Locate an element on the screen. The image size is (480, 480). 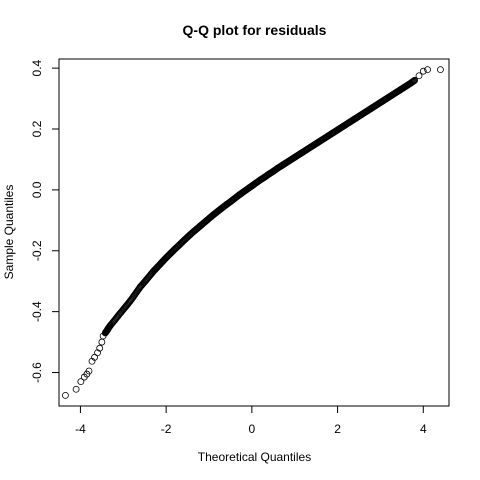
y-axis-label: Sample Quantiles is located at coordinates (9, 232).